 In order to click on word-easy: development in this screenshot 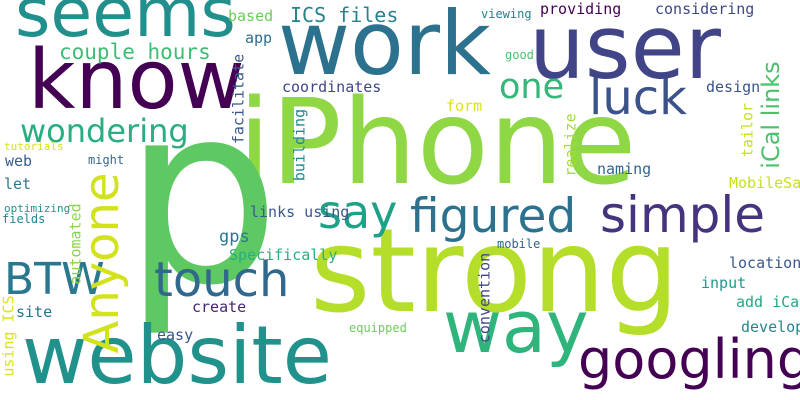, I will do `click(770, 327)`.